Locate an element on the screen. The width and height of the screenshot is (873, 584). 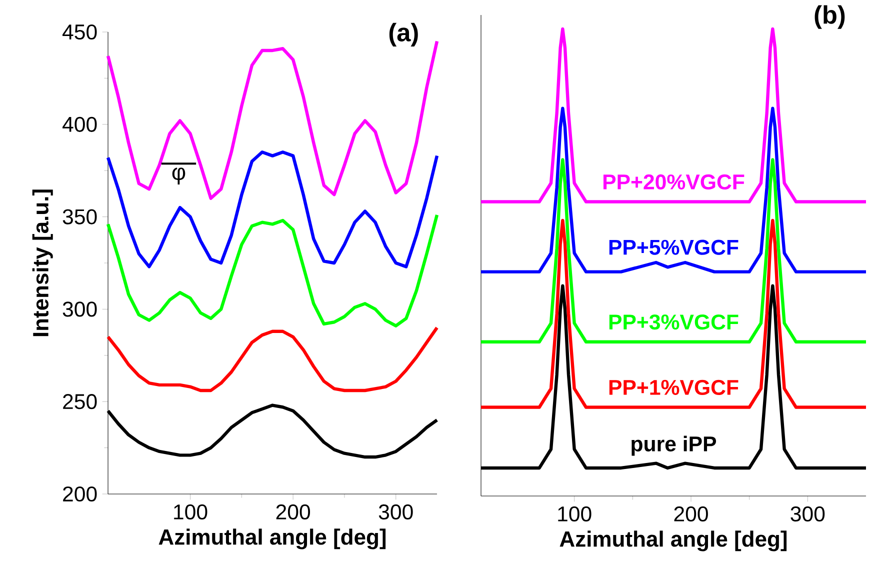
y-axis-title: Intensity [a.u.] is located at coordinates (42, 263).